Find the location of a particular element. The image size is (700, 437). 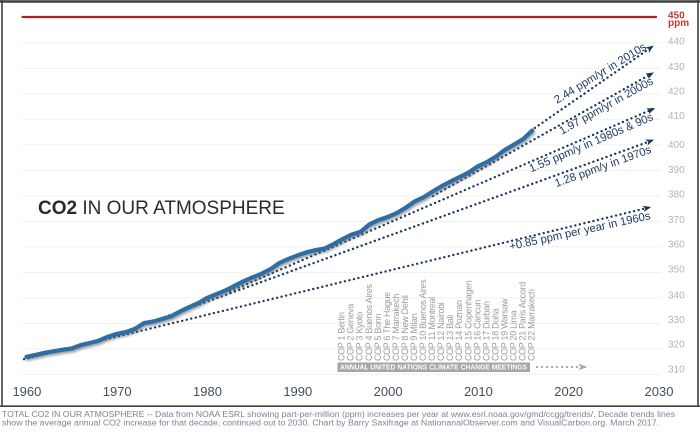

svg-text: COP 19 Warsaw is located at coordinates (505, 329).